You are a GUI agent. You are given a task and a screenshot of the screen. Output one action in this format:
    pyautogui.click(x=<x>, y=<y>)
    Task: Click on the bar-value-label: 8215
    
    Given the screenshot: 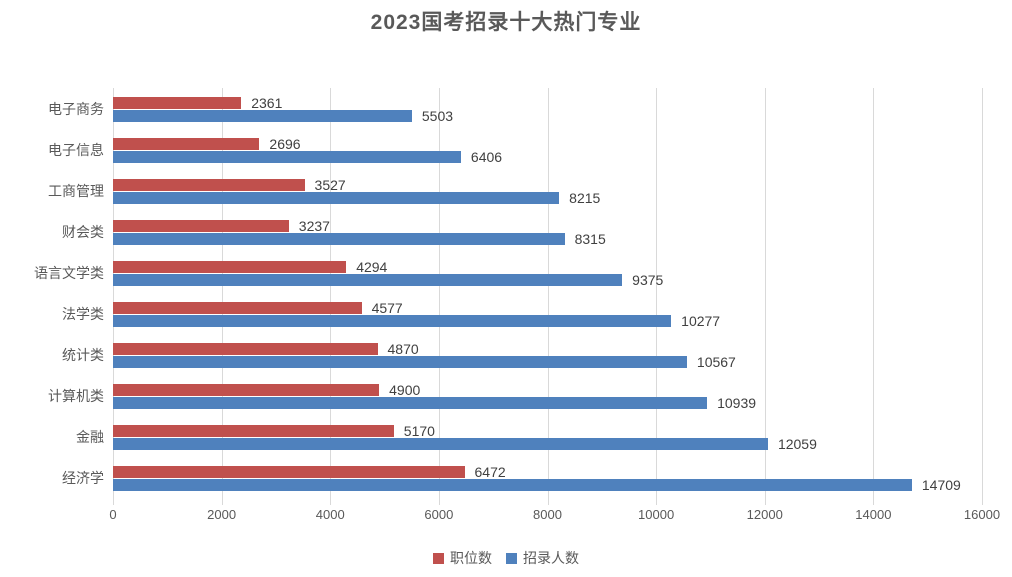 What is the action you would take?
    pyautogui.click(x=585, y=198)
    